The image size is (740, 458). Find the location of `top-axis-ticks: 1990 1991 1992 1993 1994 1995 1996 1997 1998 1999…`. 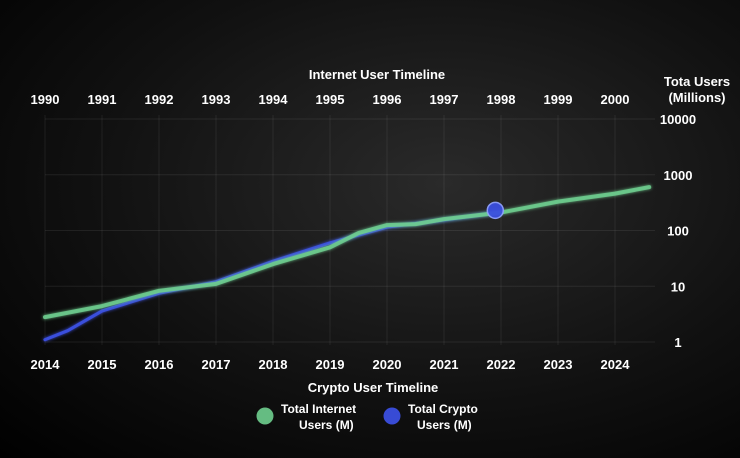

top-axis-ticks: 1990 1991 1992 1993 1994 1995 1996 1997 1998 1999… is located at coordinates (330, 99).